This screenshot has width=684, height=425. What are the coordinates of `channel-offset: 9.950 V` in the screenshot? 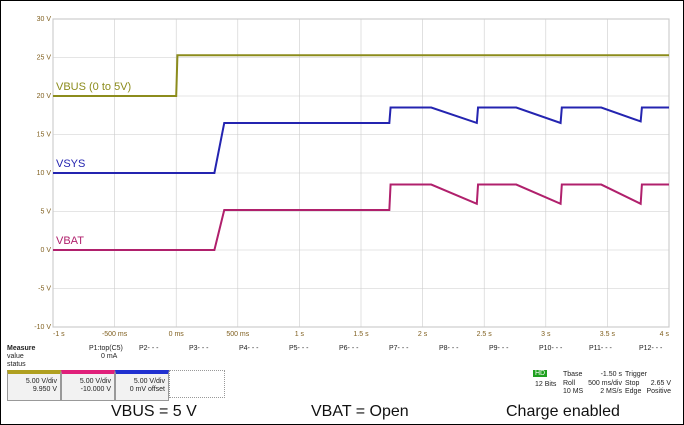 It's located at (44, 389).